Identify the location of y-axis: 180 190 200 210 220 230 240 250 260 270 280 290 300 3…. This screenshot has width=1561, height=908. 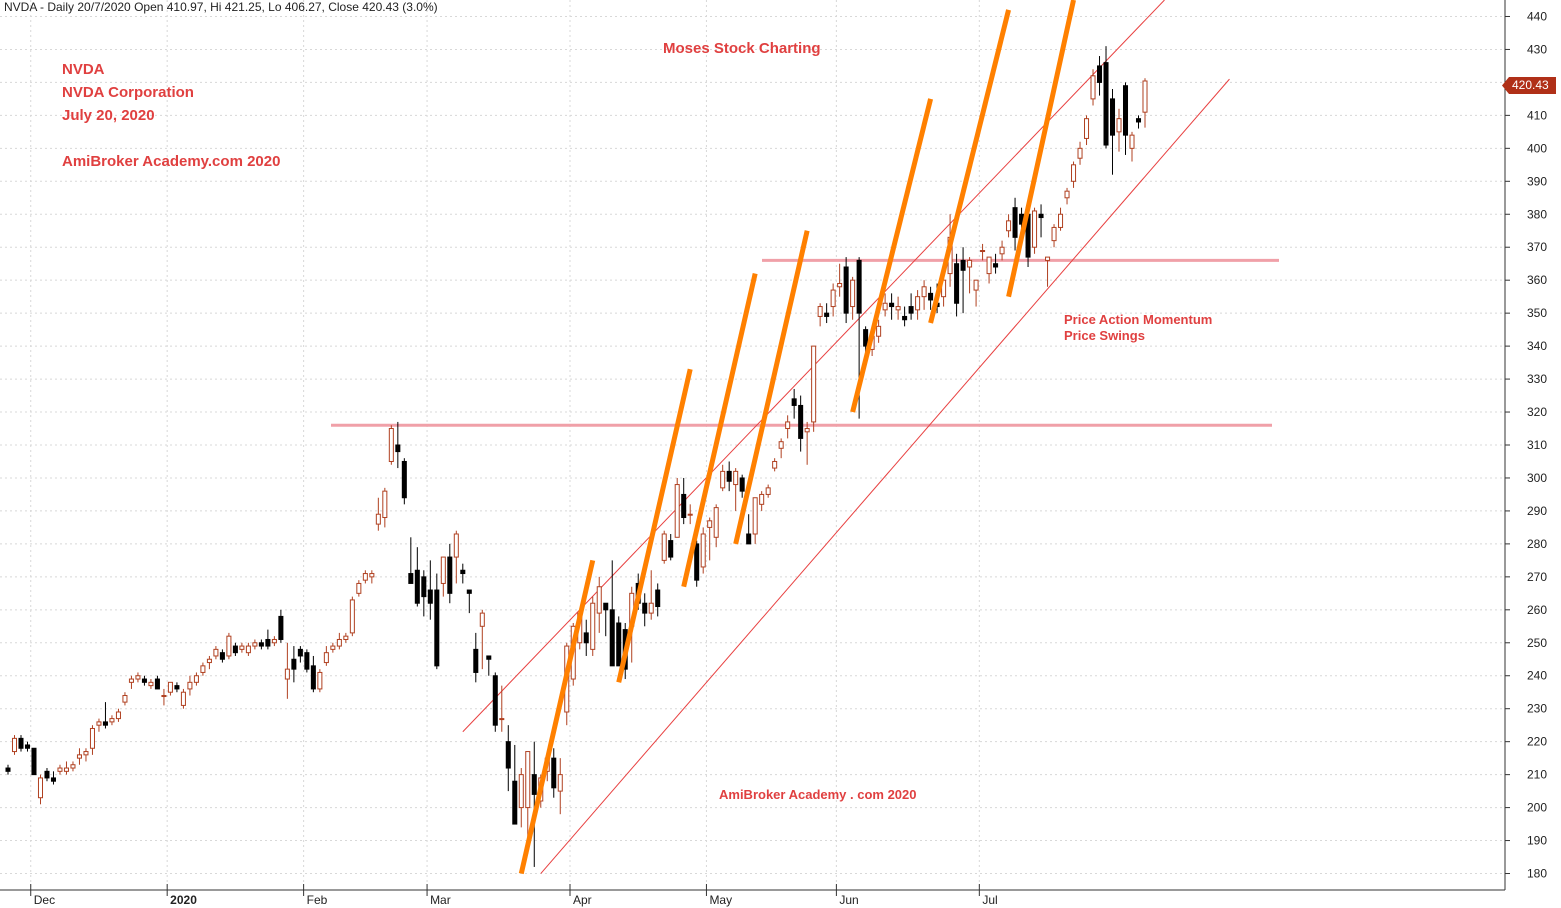
(1525, 445).